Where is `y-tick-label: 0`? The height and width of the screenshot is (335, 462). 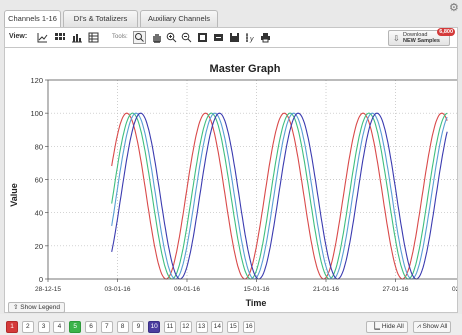 y-tick-label: 0 is located at coordinates (41, 279).